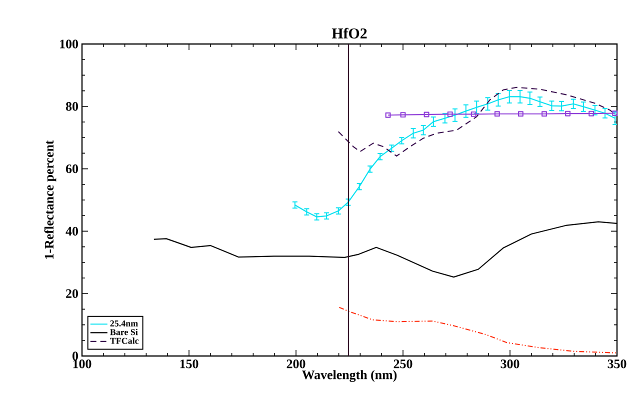 Image resolution: width=644 pixels, height=413 pixels. What do you see at coordinates (349, 376) in the screenshot?
I see `x-axis-title: Wavelength (nm)` at bounding box center [349, 376].